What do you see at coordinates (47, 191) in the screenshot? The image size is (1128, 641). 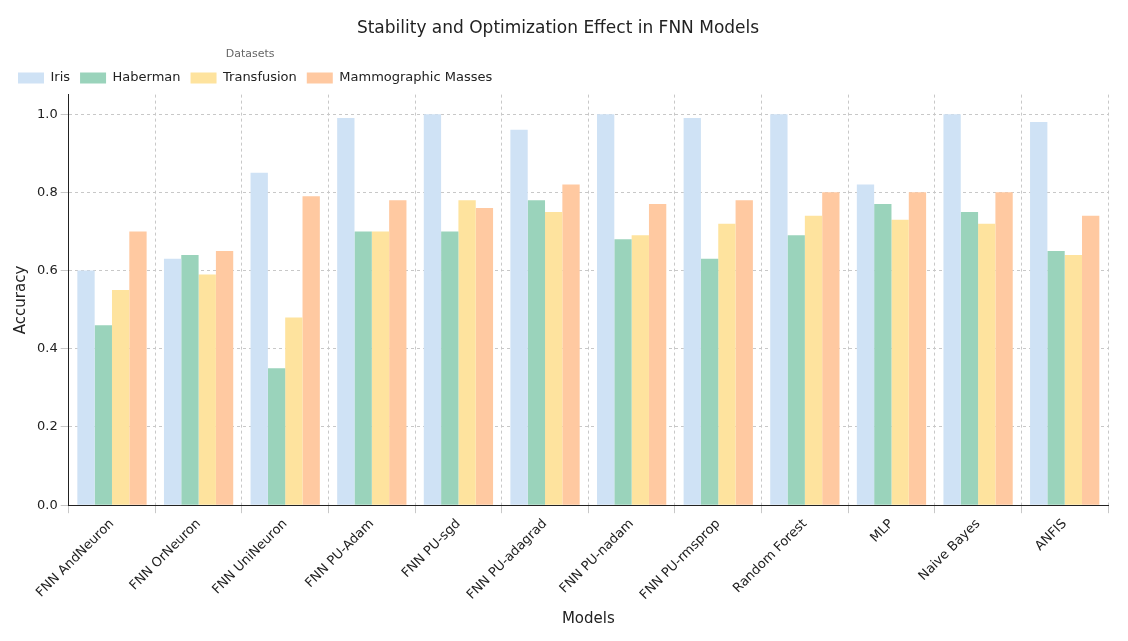 I see `y-tick-label: 0.8` at bounding box center [47, 191].